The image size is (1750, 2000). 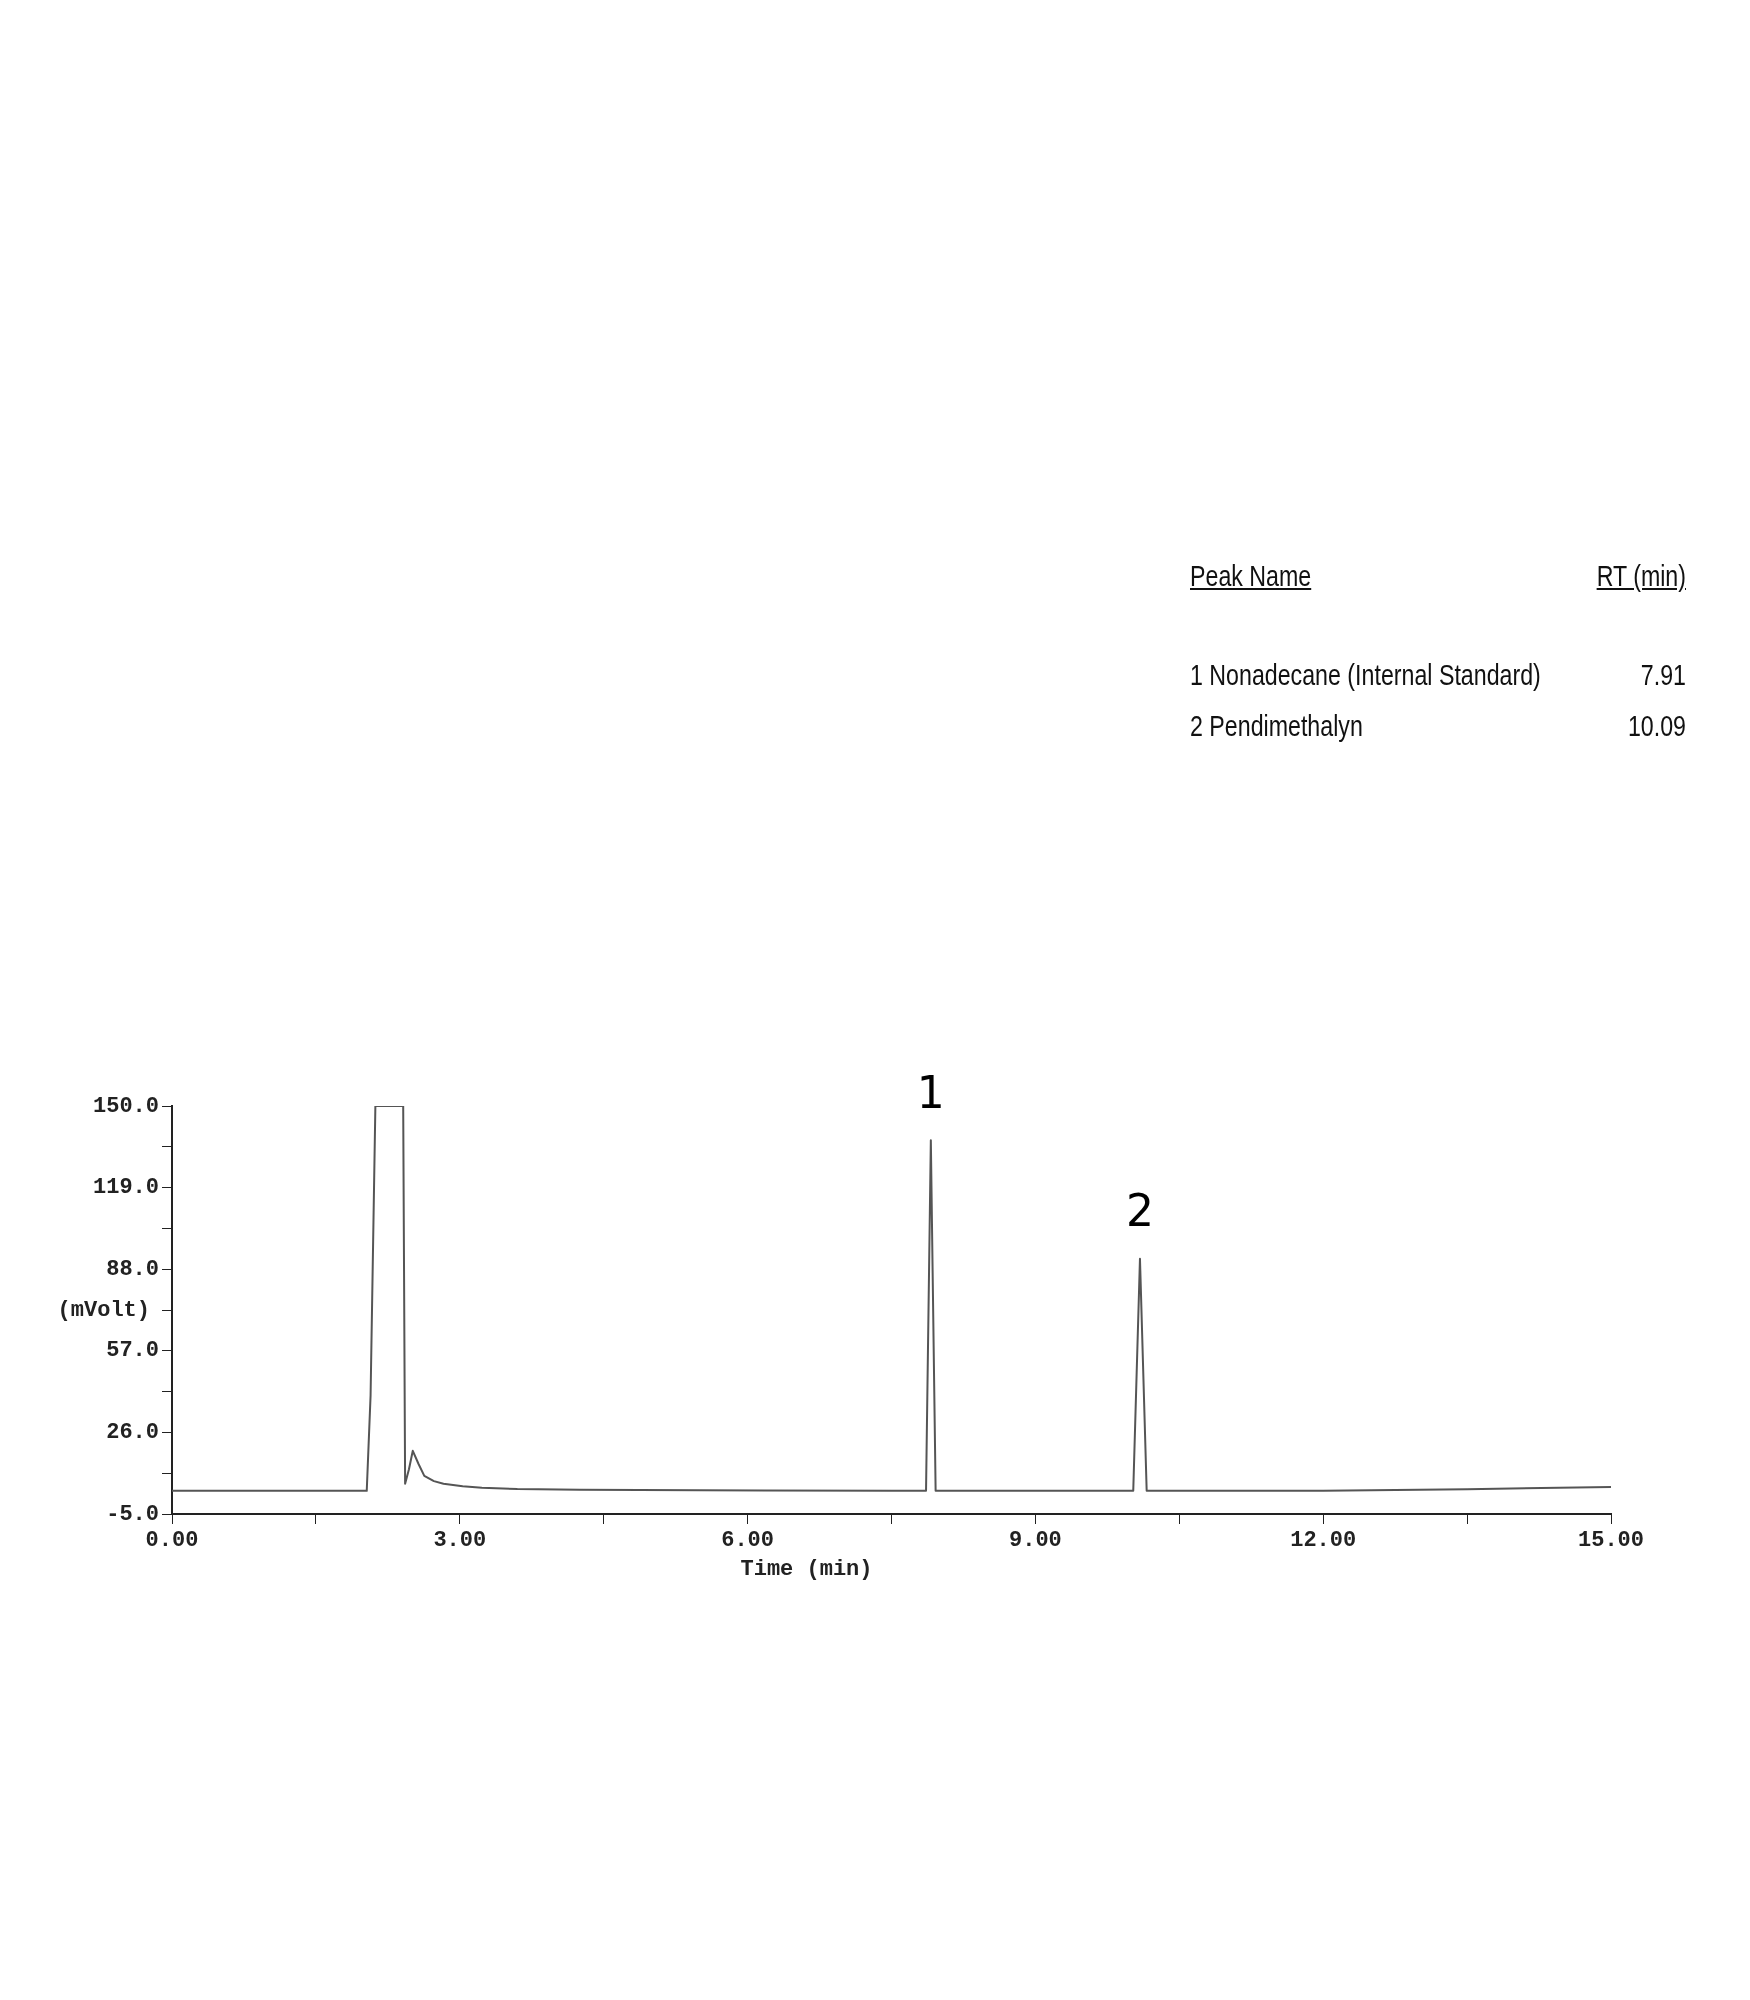 What do you see at coordinates (460, 1540) in the screenshot?
I see `x-tick-label: 3.00` at bounding box center [460, 1540].